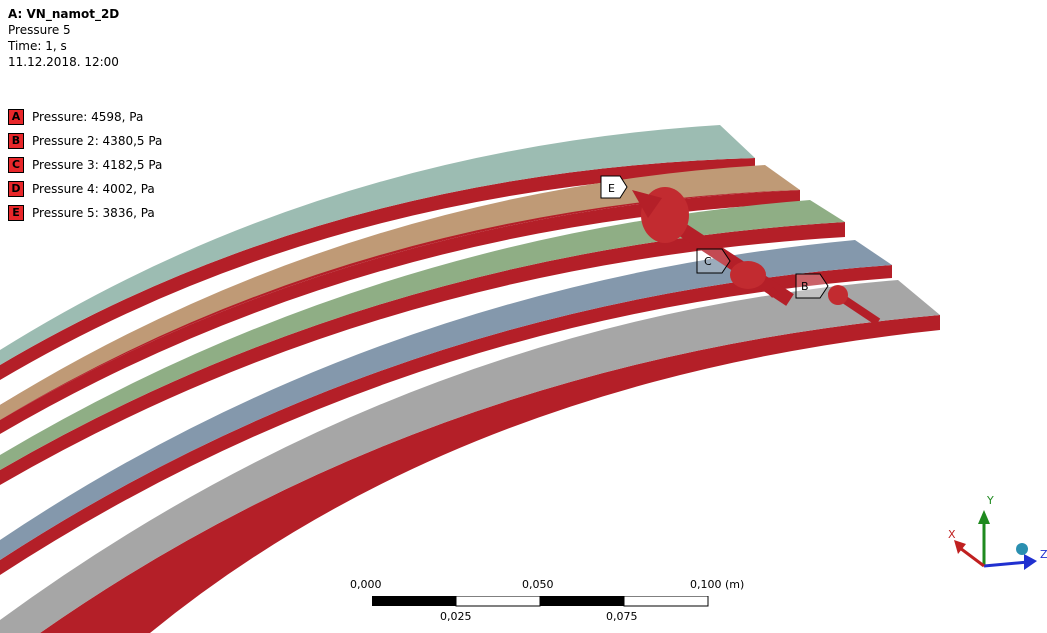 This screenshot has height=633, width=1047. I want to click on legend-badge-a: A, so click(16, 117).